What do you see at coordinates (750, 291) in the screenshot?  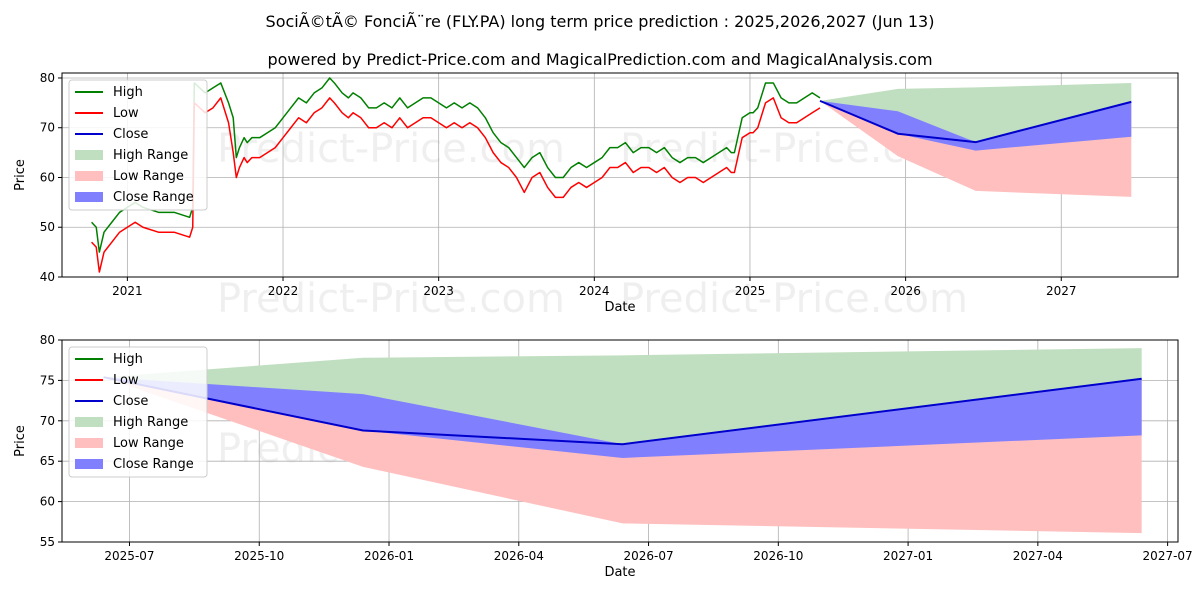 I see `x-tick-label: 2025` at bounding box center [750, 291].